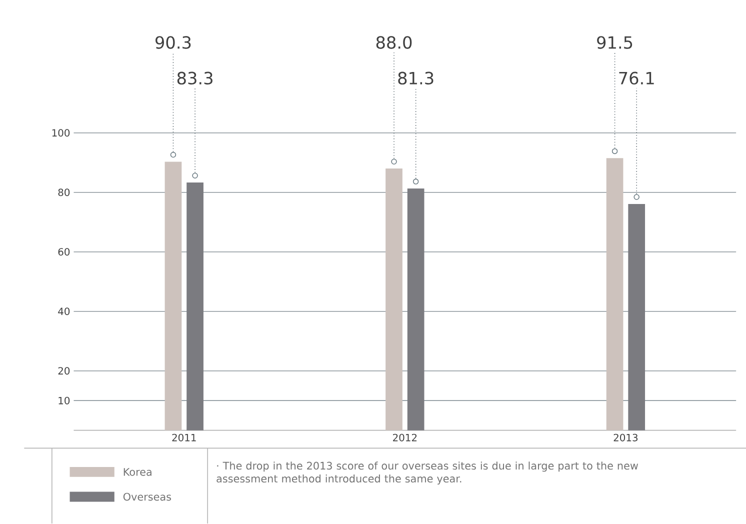  I want to click on data-label: 76.1, so click(636, 78).